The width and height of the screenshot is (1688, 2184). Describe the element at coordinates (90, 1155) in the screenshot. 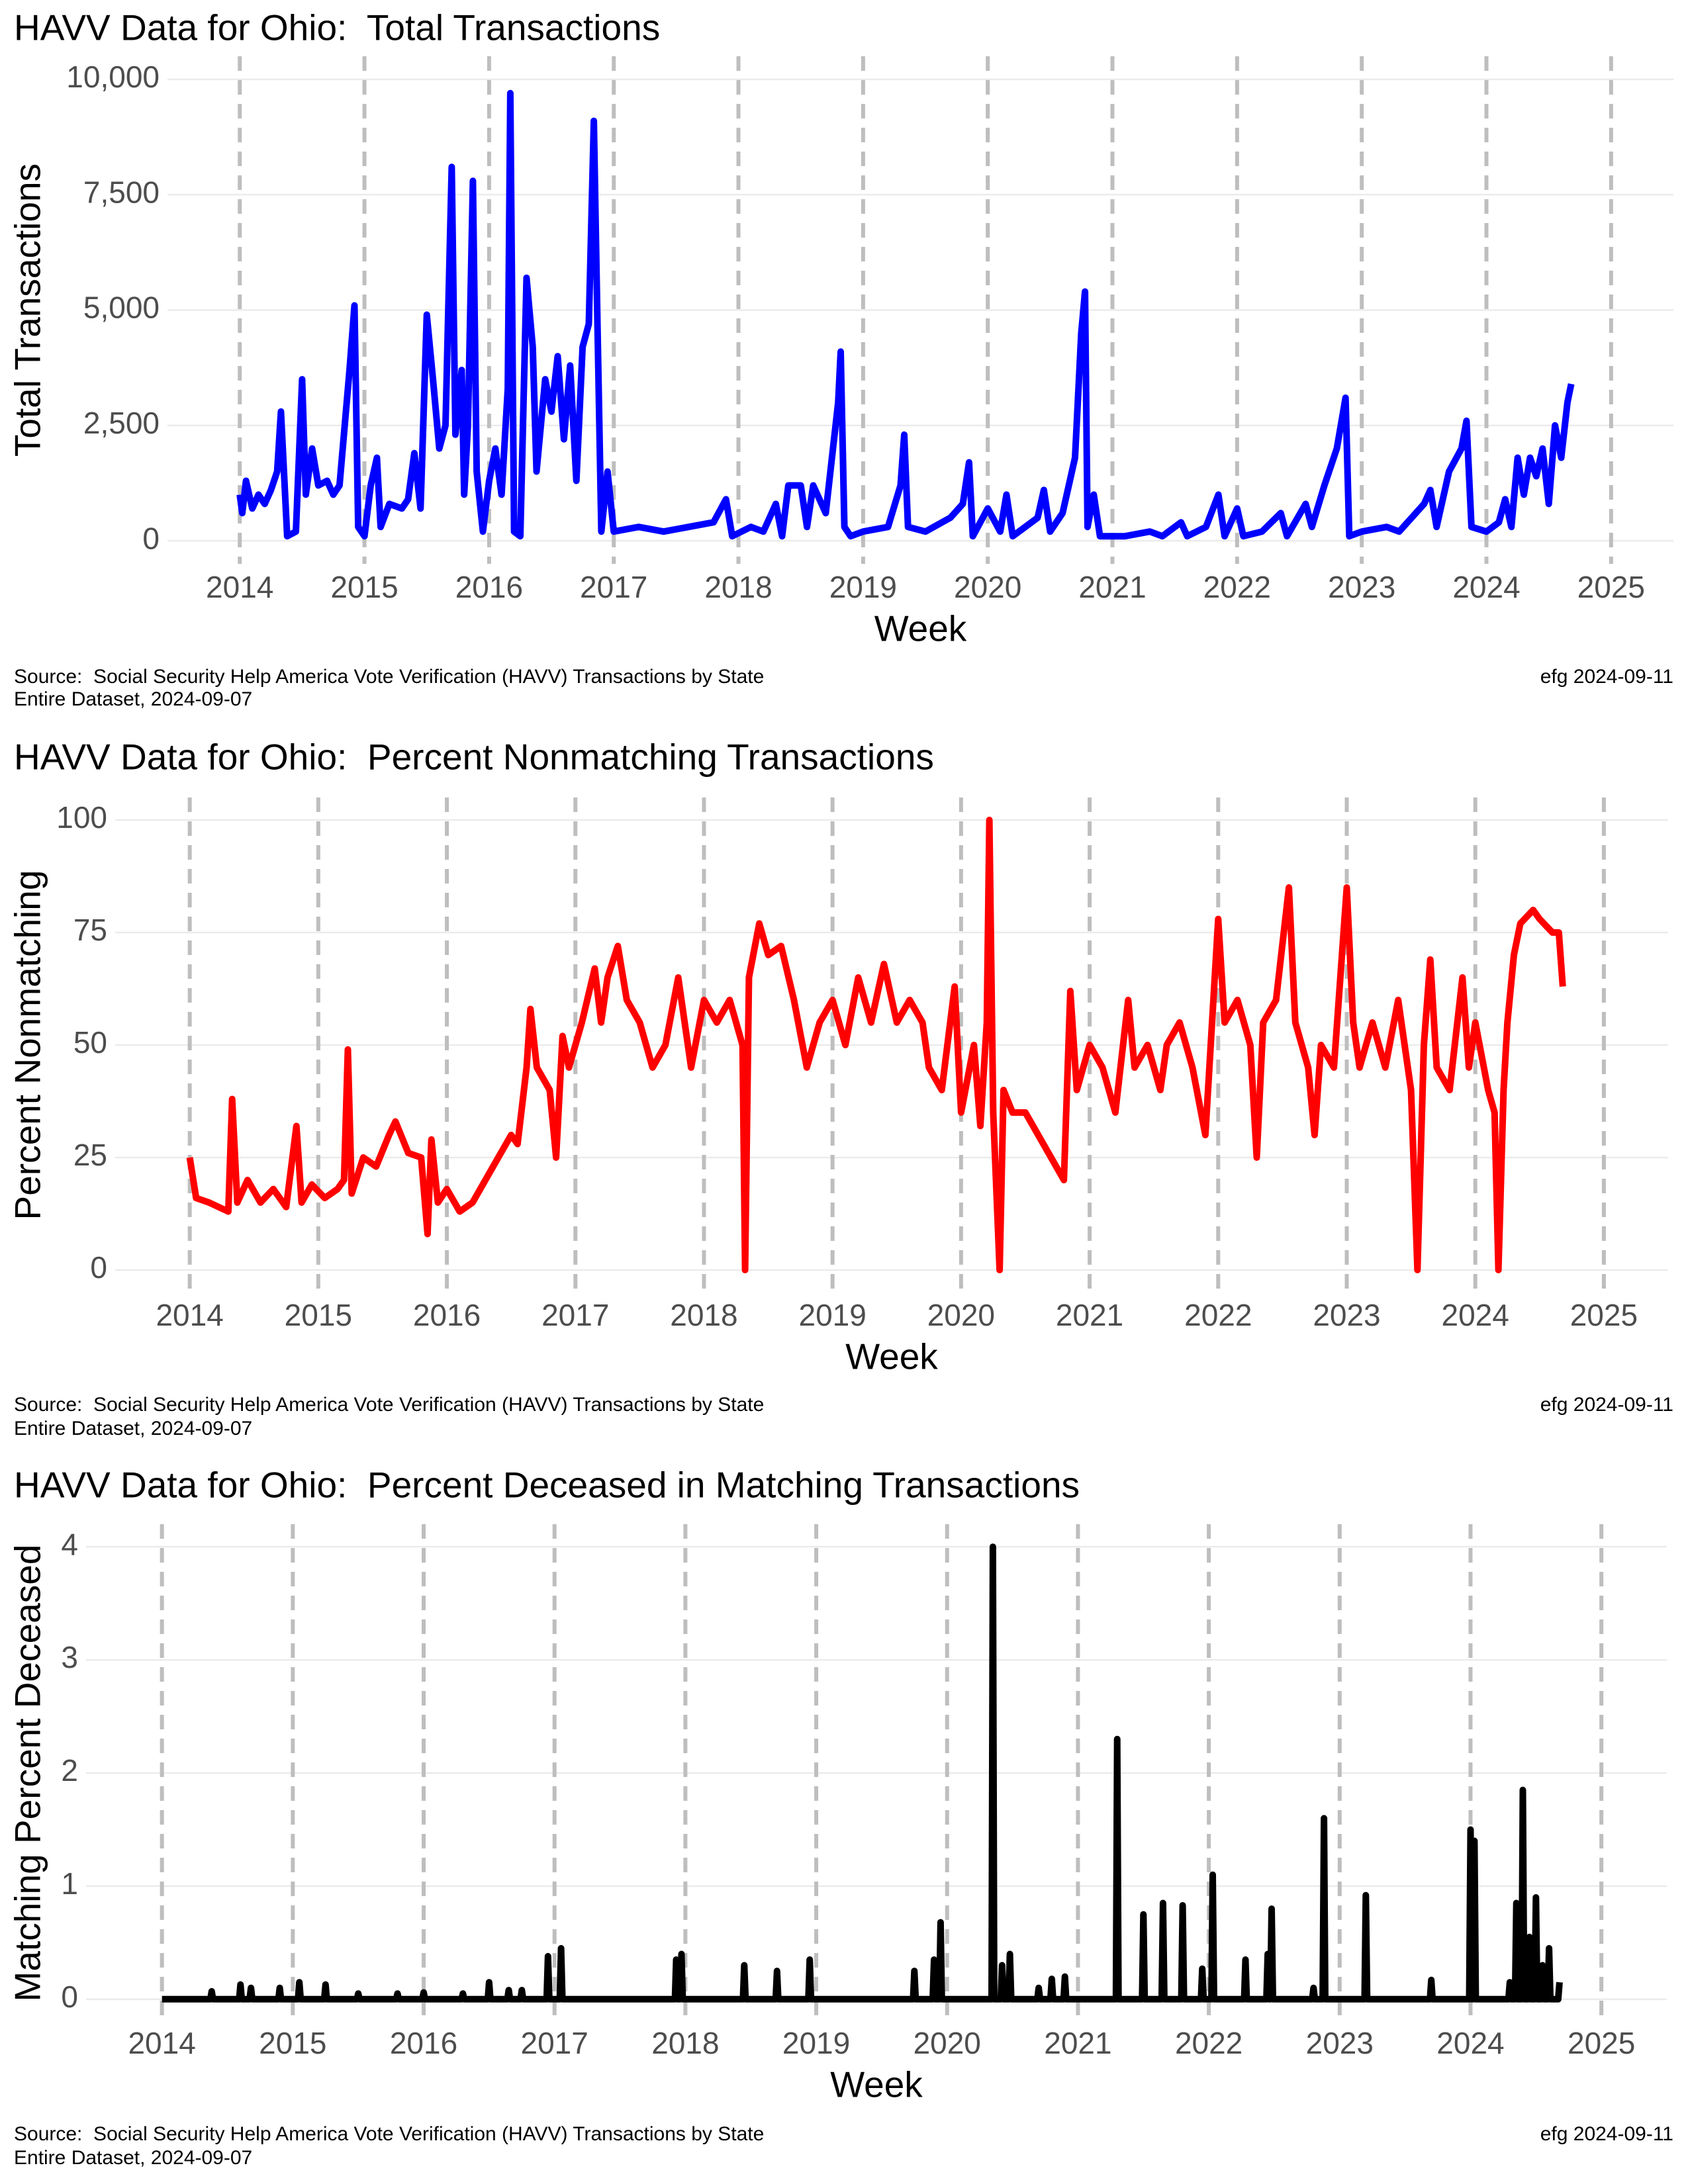

I see `y-tick-label: 25` at that location.